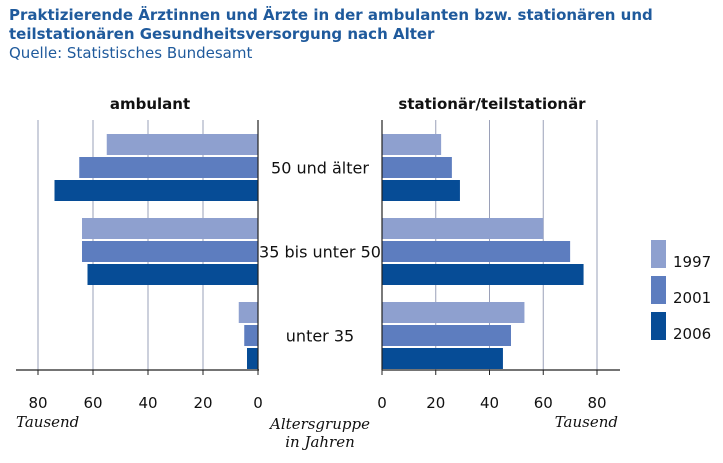 The height and width of the screenshot is (463, 723). I want to click on tick-label-stationaer-0: 0, so click(382, 403).